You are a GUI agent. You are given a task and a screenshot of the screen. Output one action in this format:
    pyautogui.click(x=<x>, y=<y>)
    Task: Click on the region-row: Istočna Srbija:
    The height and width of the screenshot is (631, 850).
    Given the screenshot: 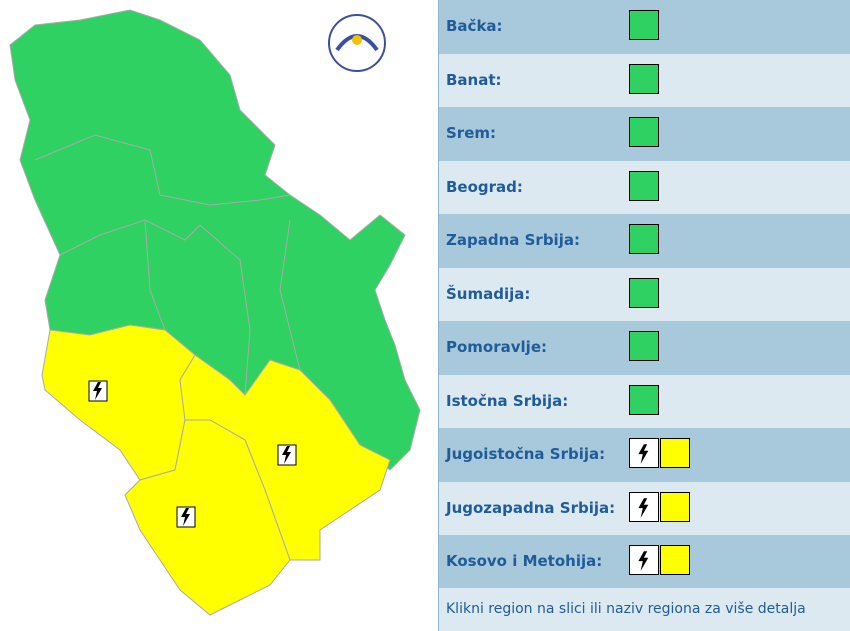 What is the action you would take?
    pyautogui.click(x=644, y=401)
    